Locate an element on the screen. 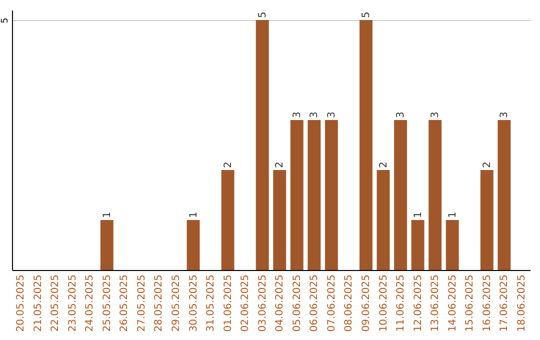  x-tick-label: 14.06.2025 is located at coordinates (452, 303).